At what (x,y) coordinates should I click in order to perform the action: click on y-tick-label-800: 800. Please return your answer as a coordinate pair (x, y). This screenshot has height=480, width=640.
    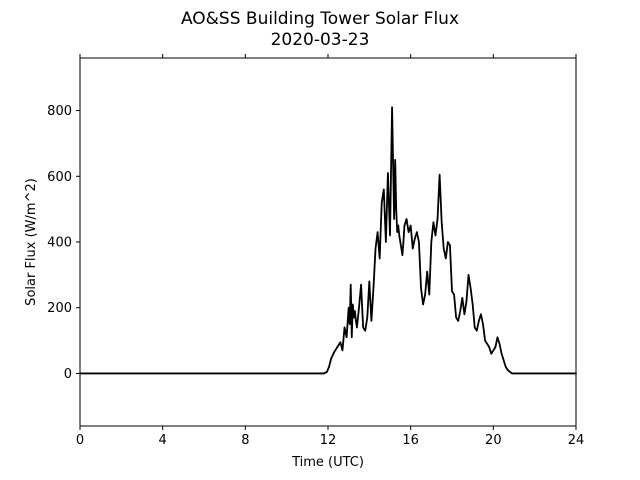
    Looking at the image, I should click on (59, 111).